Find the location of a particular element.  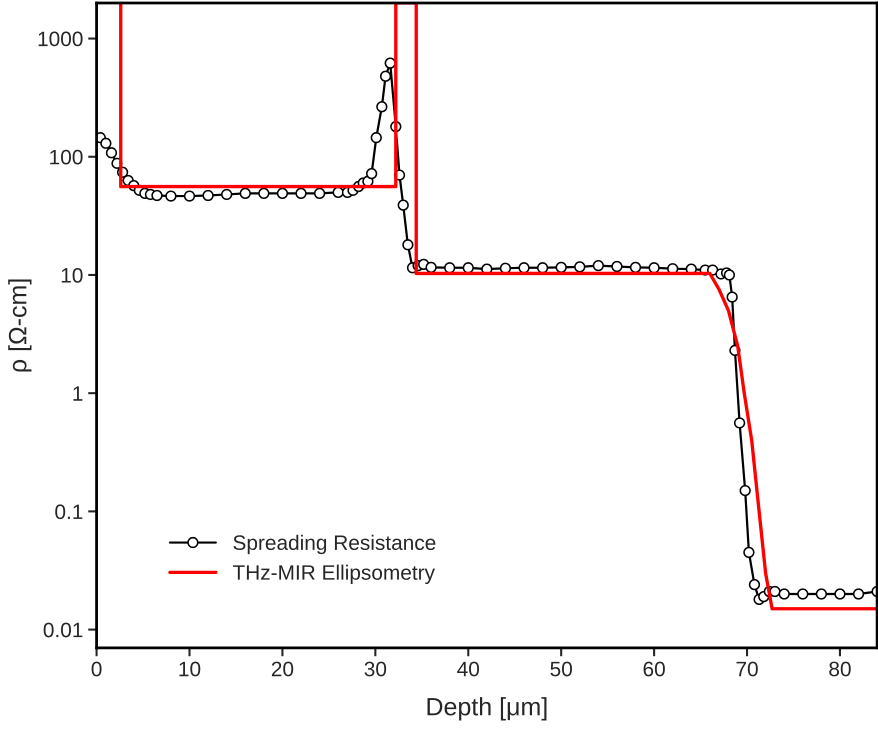

legend-label: THz-MIR Ellipsometry is located at coordinates (333, 574).